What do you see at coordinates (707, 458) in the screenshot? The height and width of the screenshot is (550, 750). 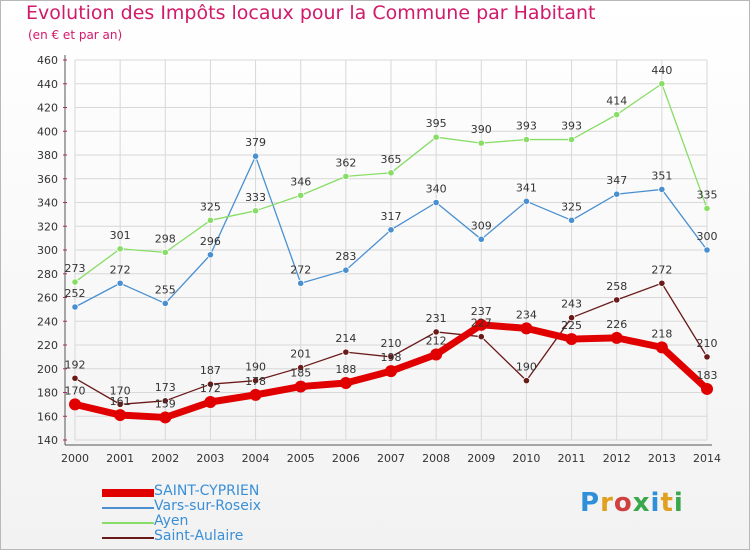 I see `x-tick-label: 2014` at bounding box center [707, 458].